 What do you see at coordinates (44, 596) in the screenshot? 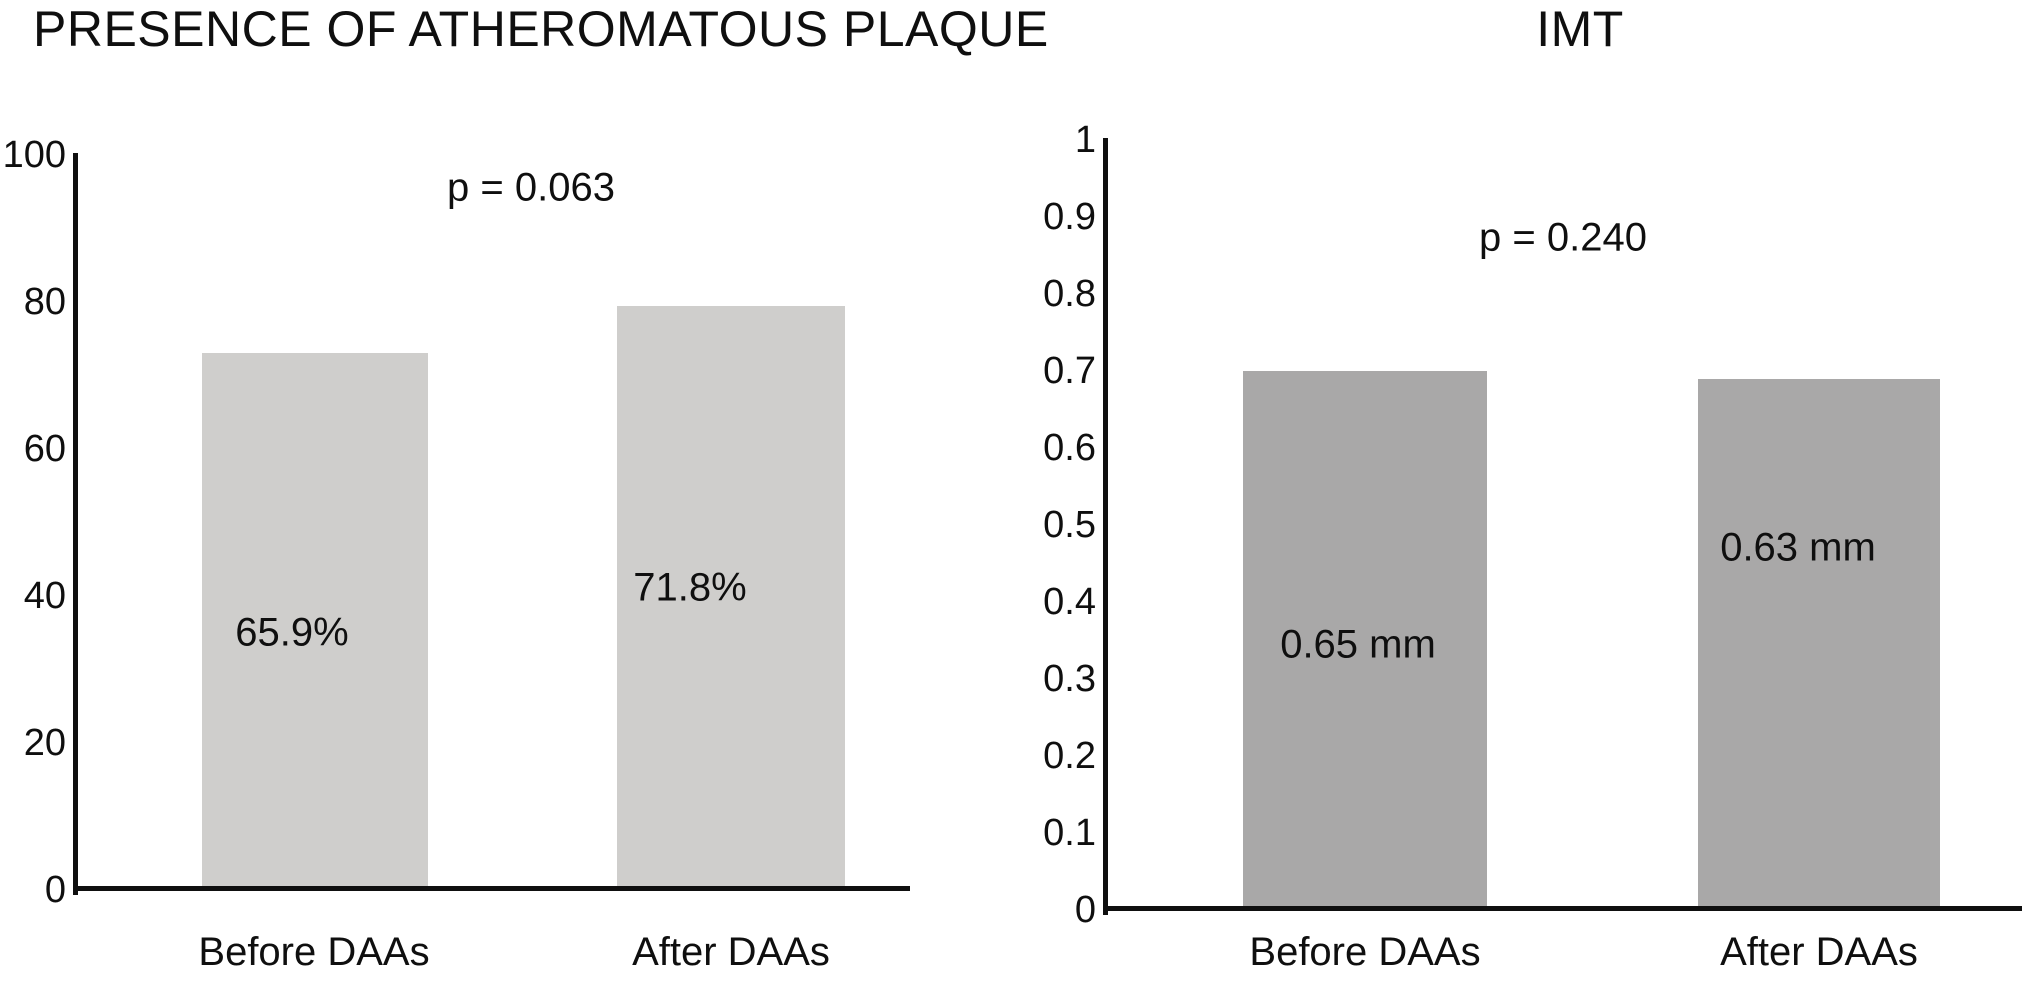
I see `y-tick-label: 40` at bounding box center [44, 596].